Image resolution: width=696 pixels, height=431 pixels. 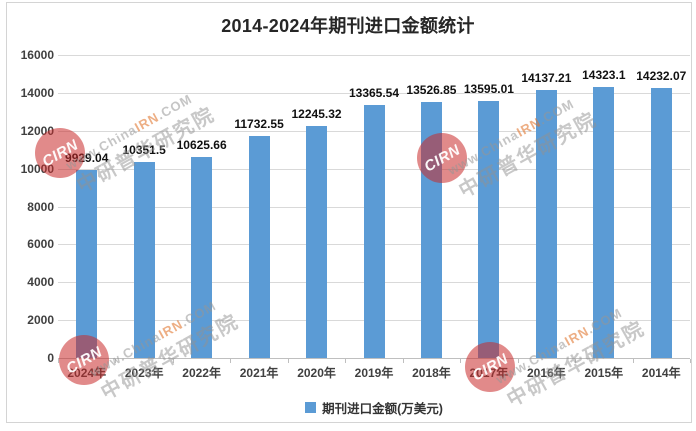 What do you see at coordinates (311, 407) in the screenshot?
I see `legend-swatch` at bounding box center [311, 407].